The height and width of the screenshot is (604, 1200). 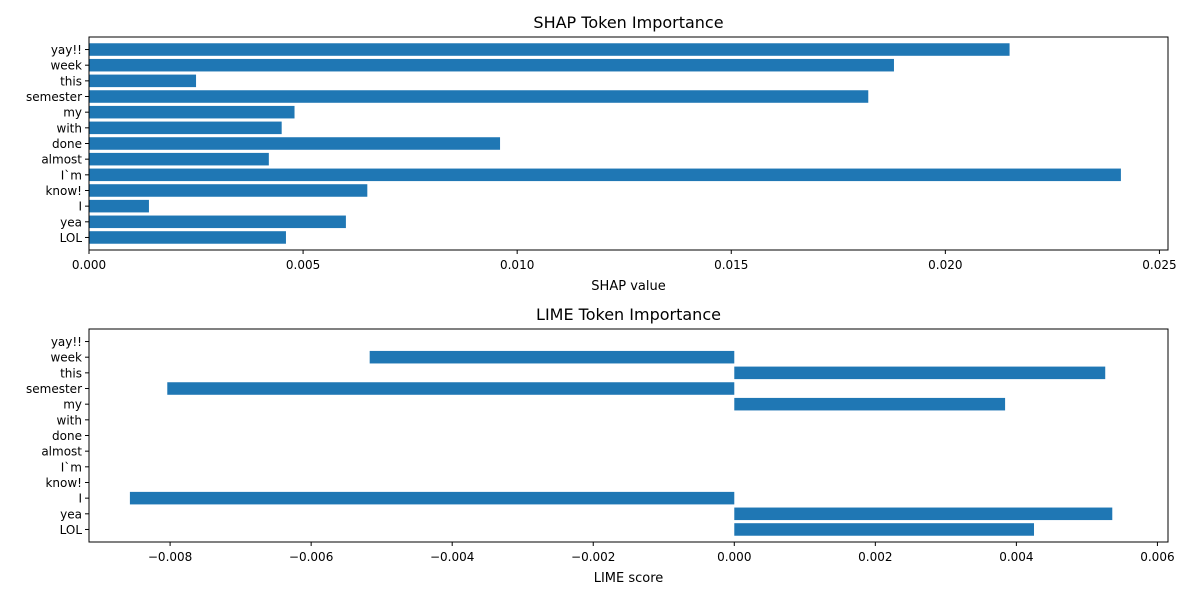 I want to click on lime-y-tick-label-7: almost, so click(x=61, y=452).